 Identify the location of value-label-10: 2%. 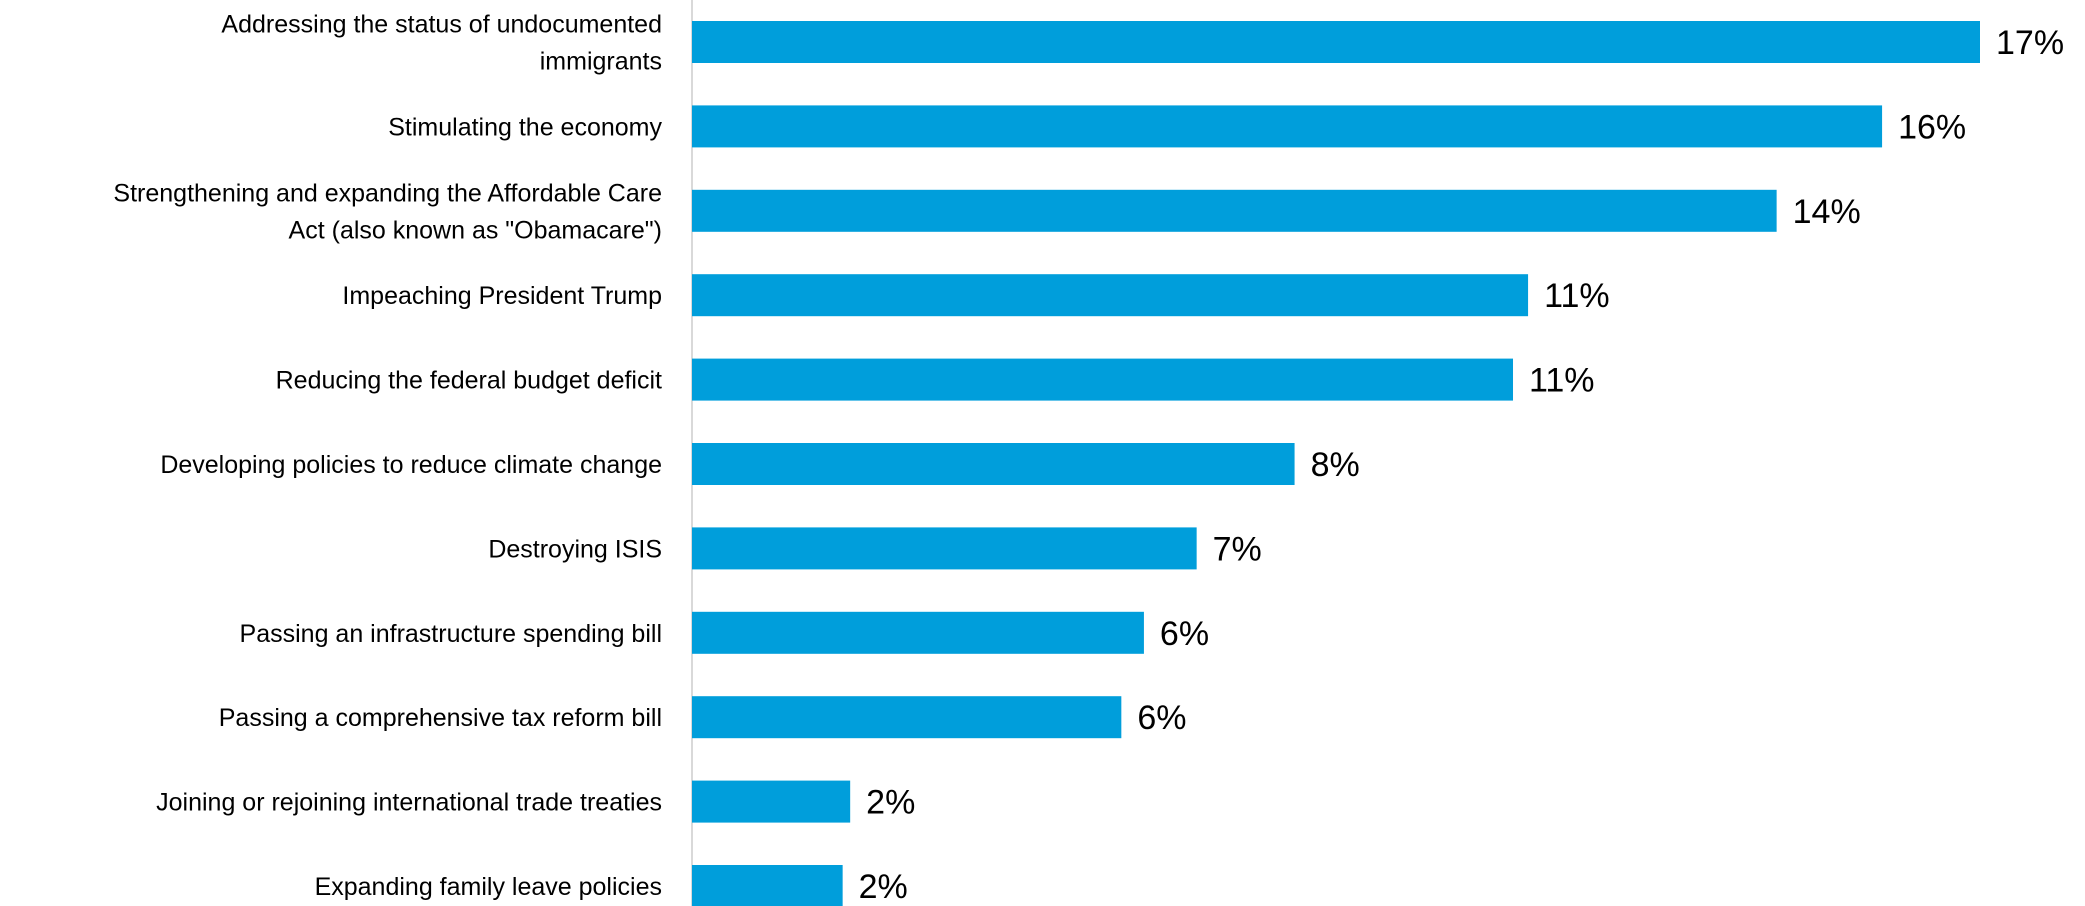
(883, 887).